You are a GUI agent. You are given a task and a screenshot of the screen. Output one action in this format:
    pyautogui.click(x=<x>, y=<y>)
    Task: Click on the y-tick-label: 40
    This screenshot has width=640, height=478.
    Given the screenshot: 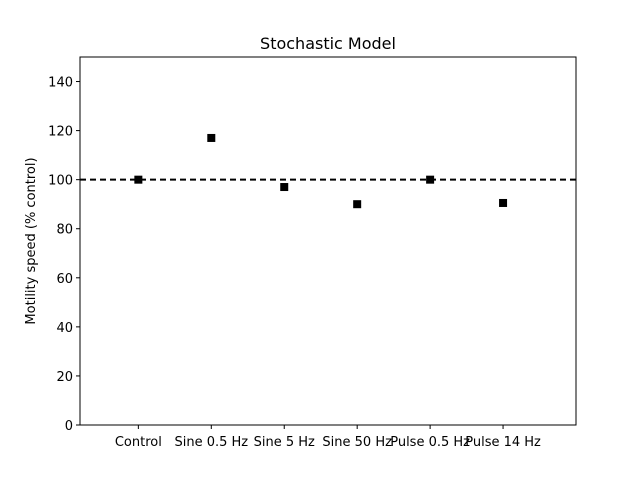 What is the action you would take?
    pyautogui.click(x=64, y=328)
    